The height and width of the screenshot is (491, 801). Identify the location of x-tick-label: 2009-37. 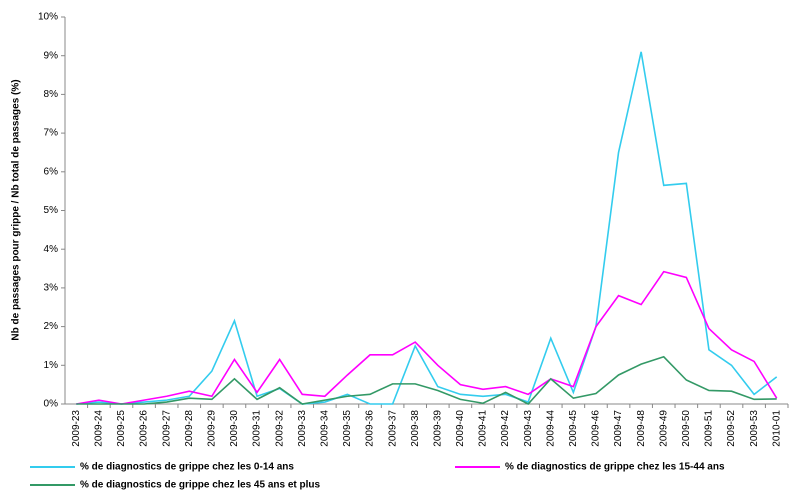
(392, 428).